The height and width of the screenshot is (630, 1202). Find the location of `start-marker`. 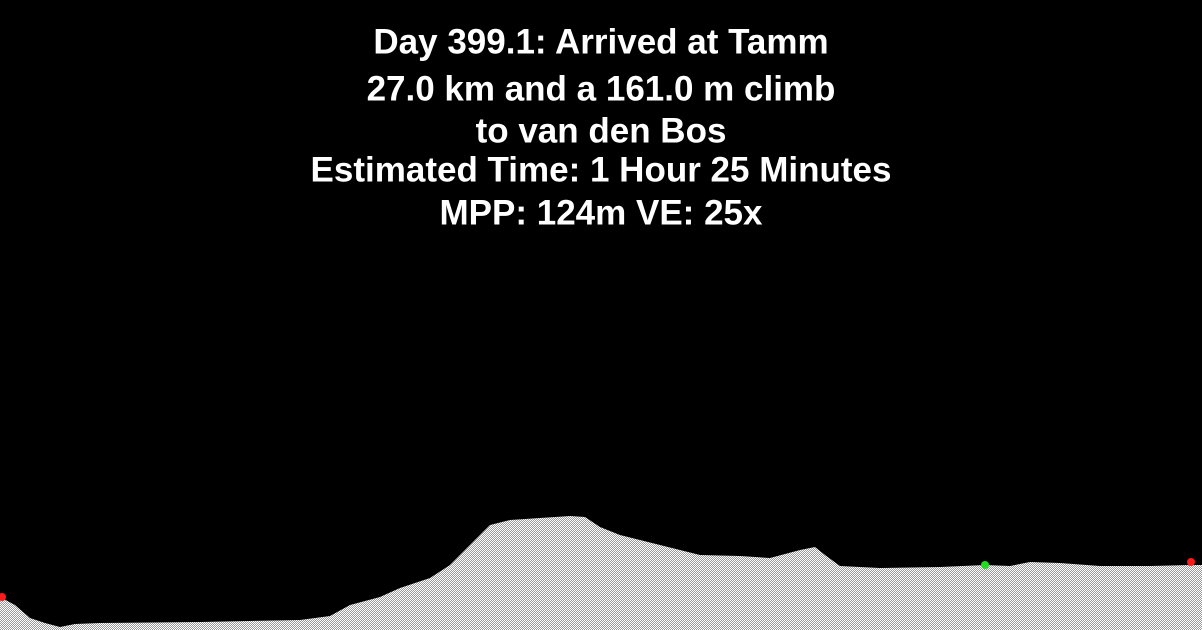

start-marker is located at coordinates (3, 597).